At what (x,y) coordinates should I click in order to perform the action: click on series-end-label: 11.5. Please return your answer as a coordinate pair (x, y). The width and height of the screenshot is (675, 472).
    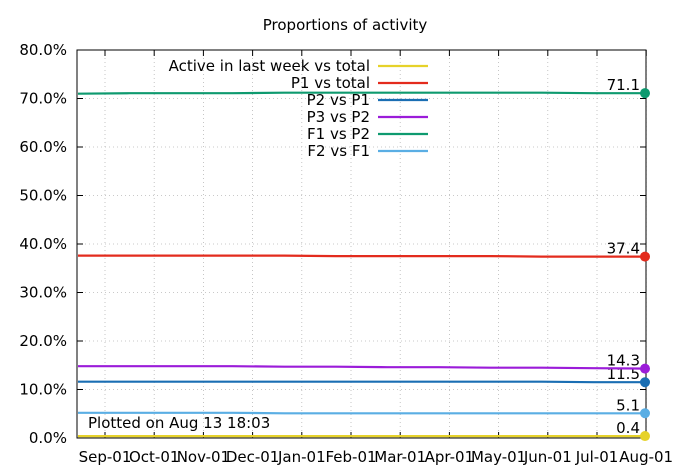
    Looking at the image, I should click on (623, 374).